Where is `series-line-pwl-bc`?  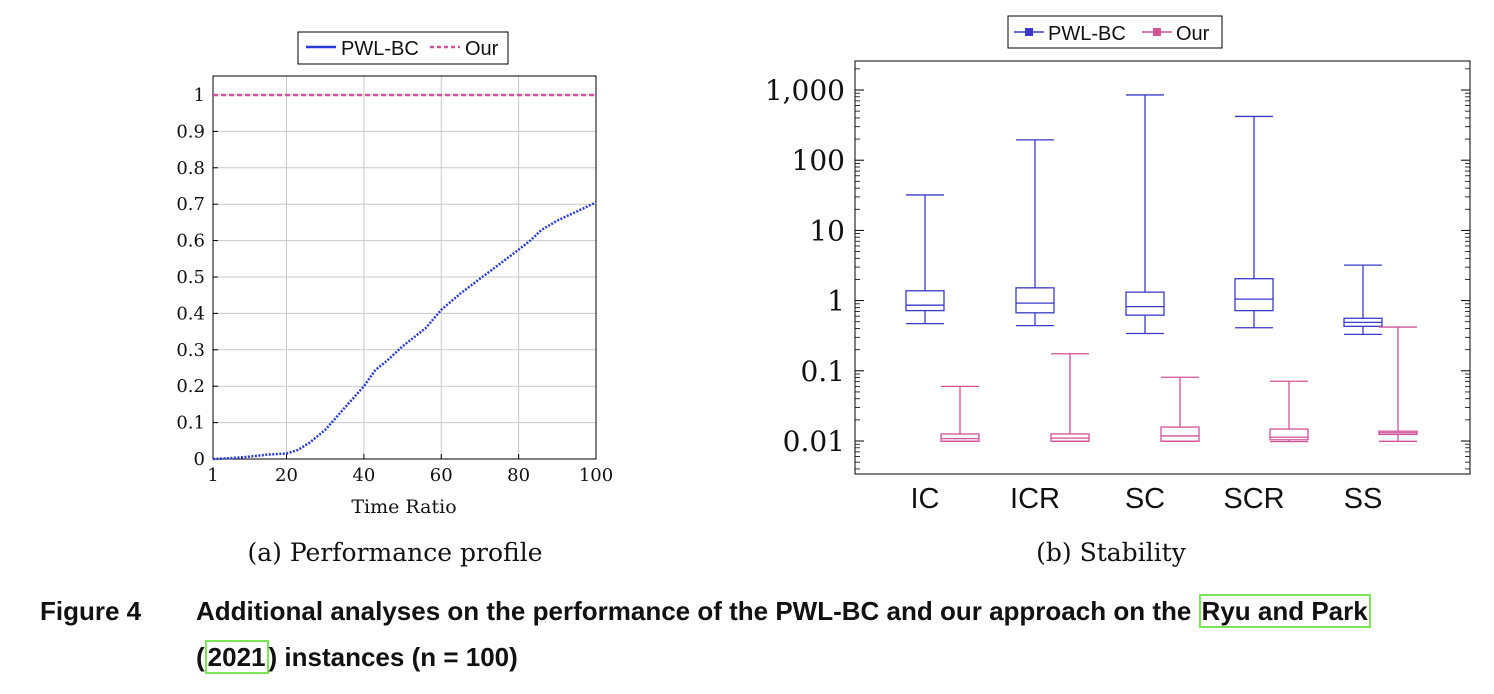
series-line-pwl-bc is located at coordinates (404, 331).